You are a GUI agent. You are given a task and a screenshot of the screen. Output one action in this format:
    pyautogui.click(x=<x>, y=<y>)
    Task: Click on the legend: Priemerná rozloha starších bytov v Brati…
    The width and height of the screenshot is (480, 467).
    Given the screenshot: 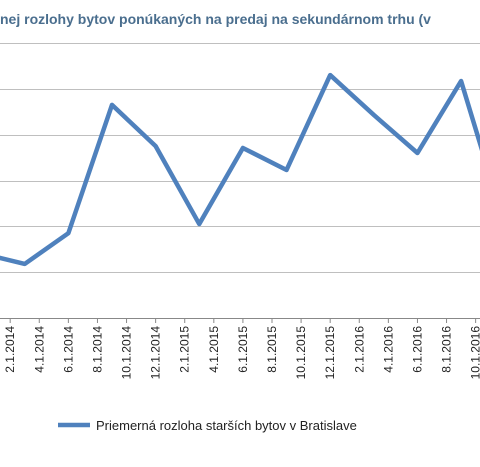 What is the action you would take?
    pyautogui.click(x=207, y=425)
    